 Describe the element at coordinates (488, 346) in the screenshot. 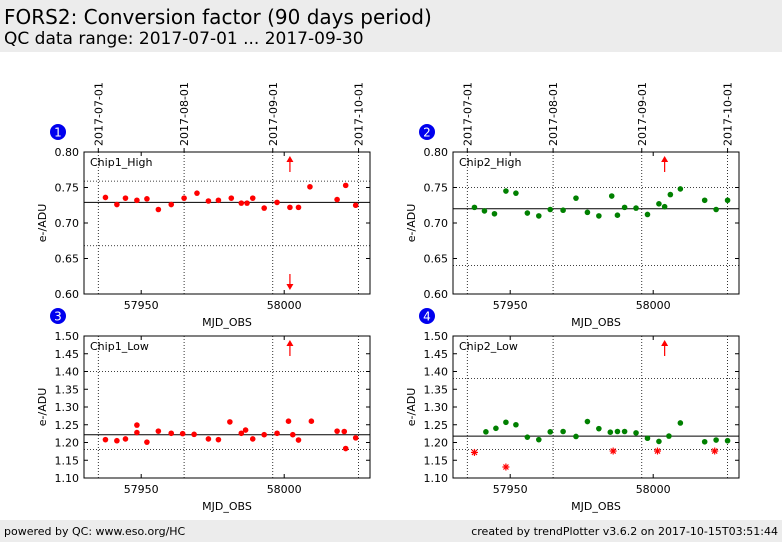

I see `panel-label: Chip2_Low` at that location.